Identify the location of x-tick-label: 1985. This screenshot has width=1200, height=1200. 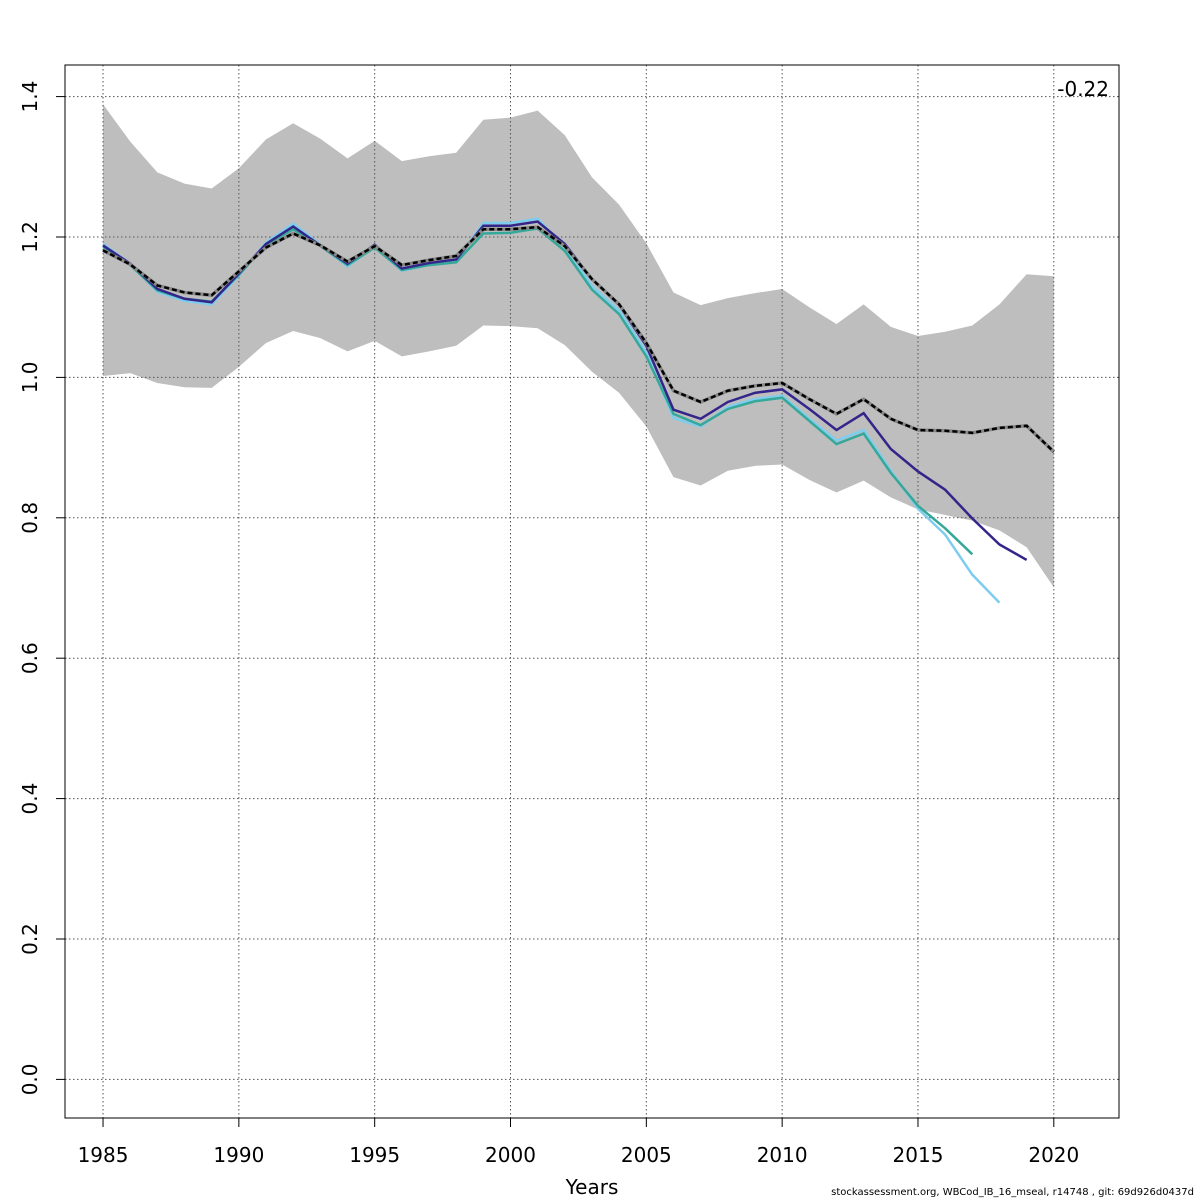
(103, 1155).